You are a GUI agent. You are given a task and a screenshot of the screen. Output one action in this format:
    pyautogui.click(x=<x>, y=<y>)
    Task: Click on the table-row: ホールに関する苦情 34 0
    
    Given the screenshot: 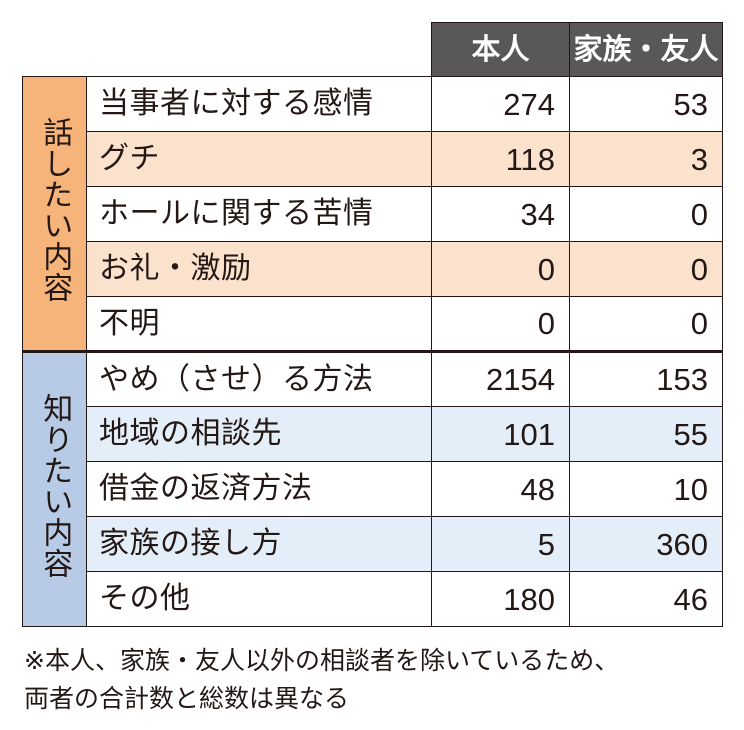 What is the action you would take?
    pyautogui.click(x=373, y=214)
    